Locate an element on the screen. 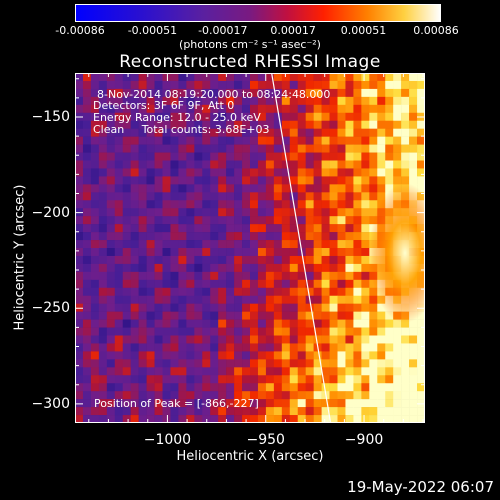  chart-title: Reconstructed RHESSI Image is located at coordinates (250, 62).